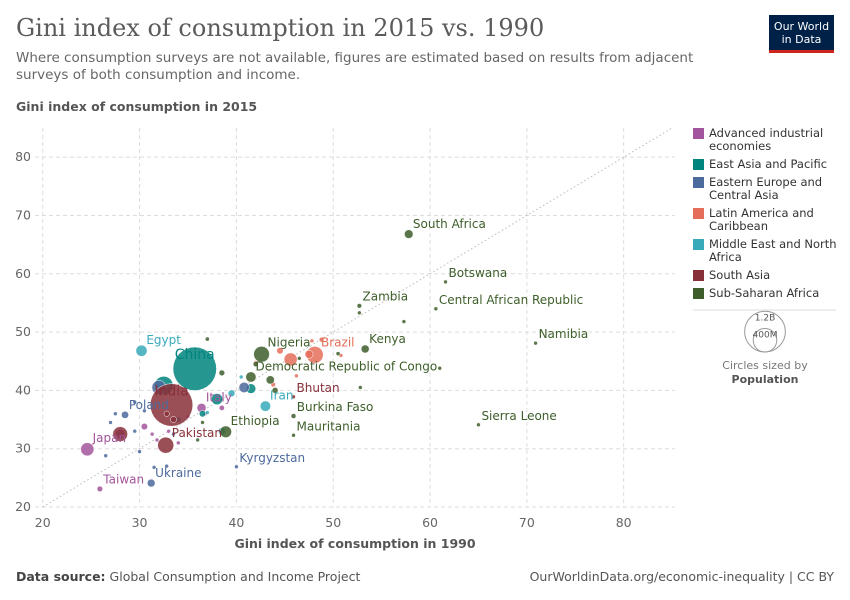  Describe the element at coordinates (171, 391) in the screenshot. I see `point-label: India` at that location.